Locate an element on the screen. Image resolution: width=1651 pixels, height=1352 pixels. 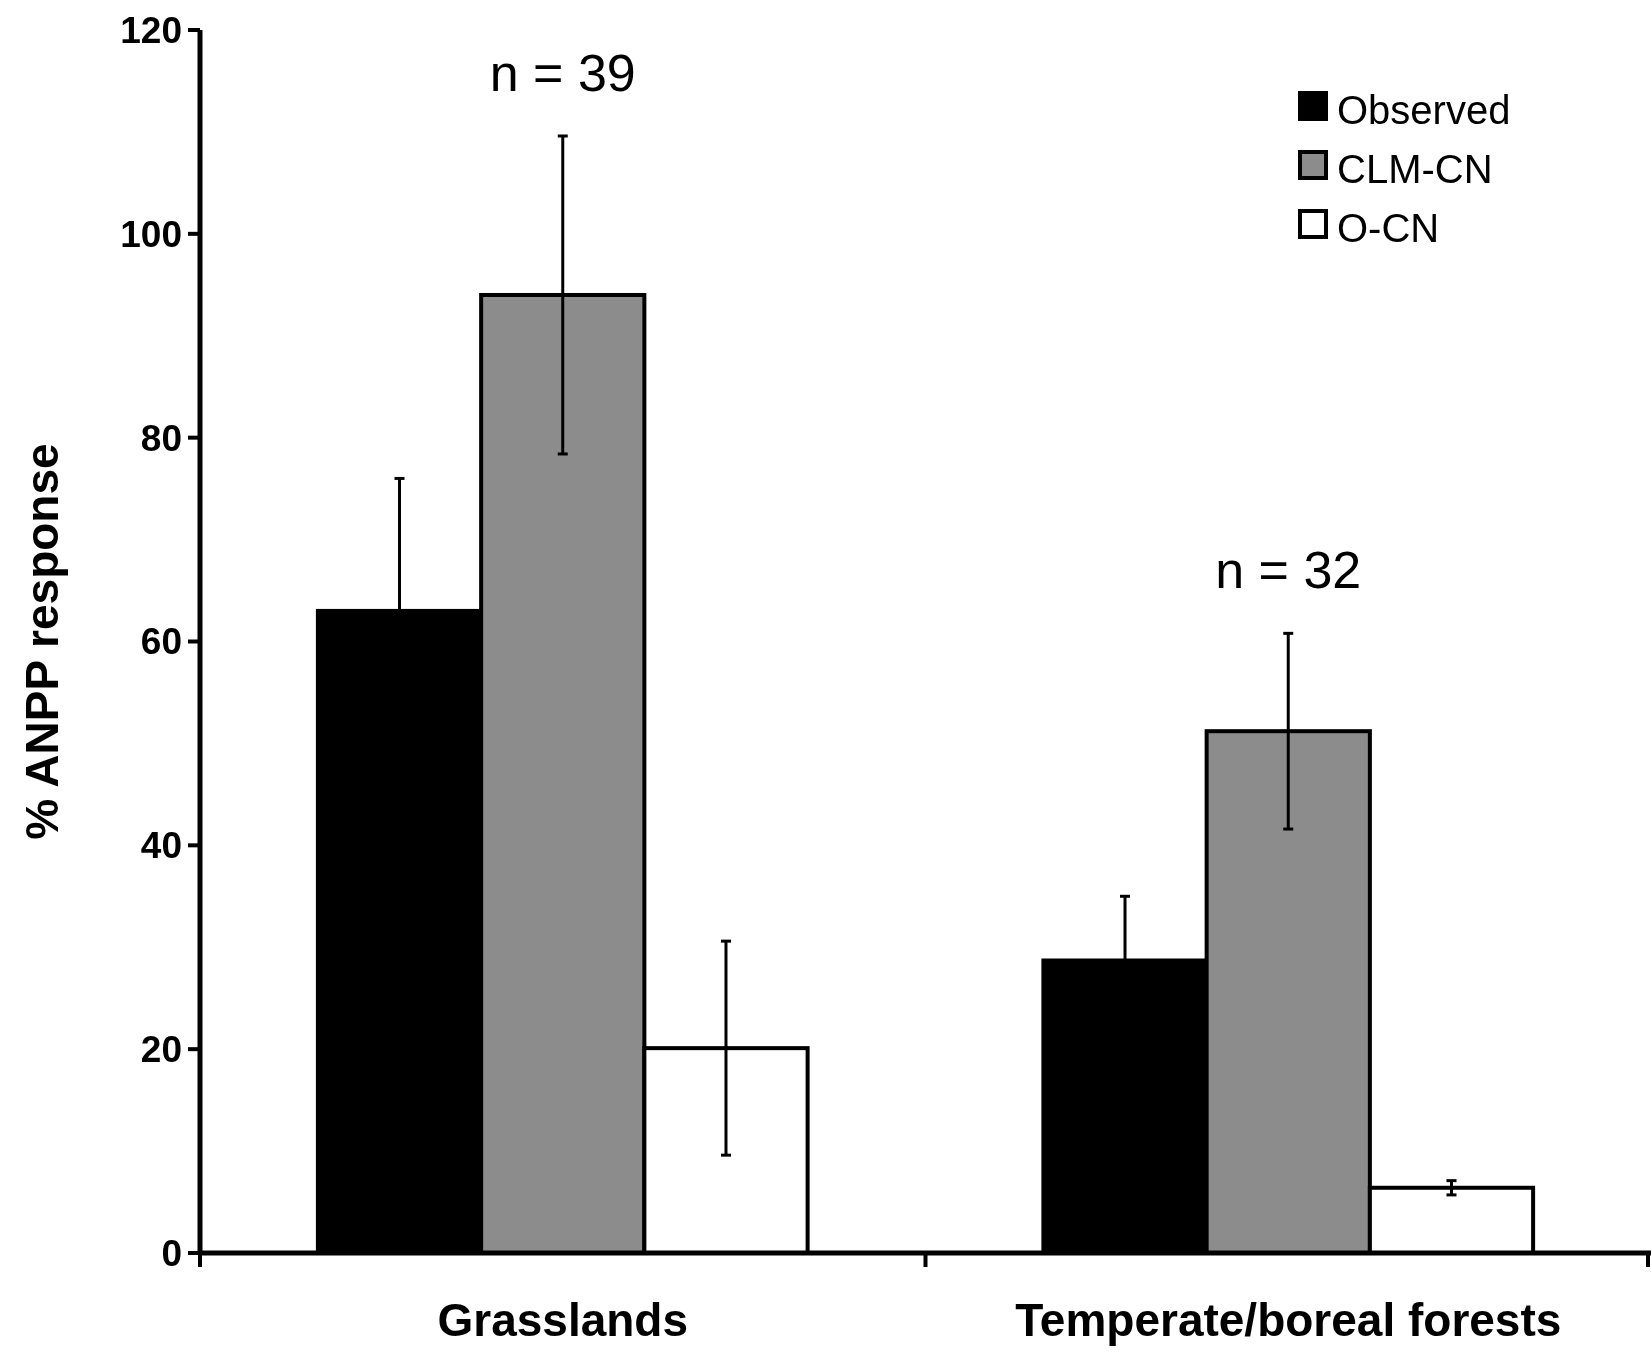
x-tick-label: Grasslands is located at coordinates (563, 1320).